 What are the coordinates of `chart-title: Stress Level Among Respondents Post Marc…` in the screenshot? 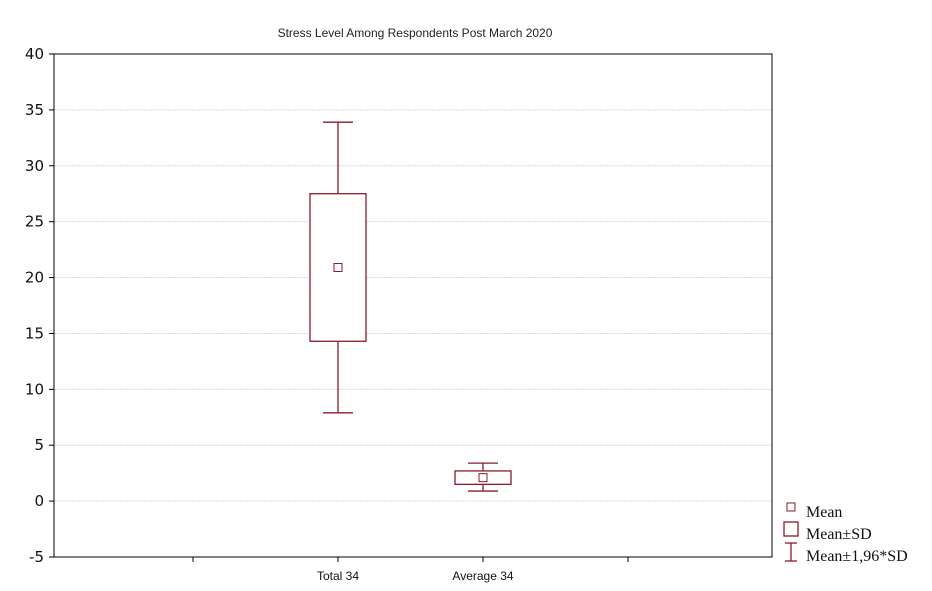 It's located at (415, 33).